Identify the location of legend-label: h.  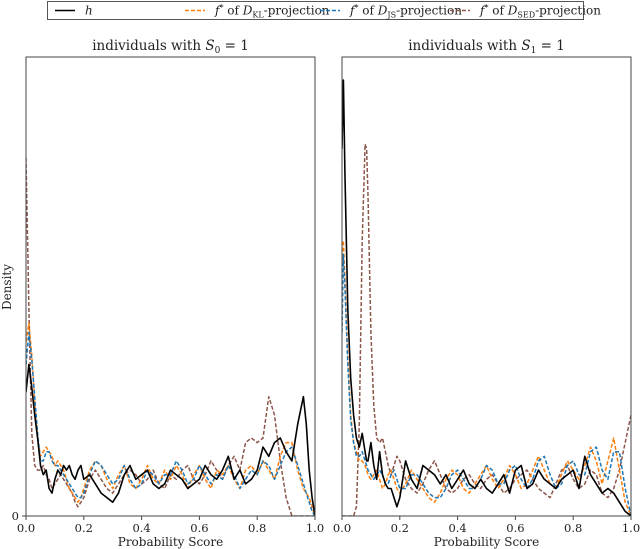
(89, 11).